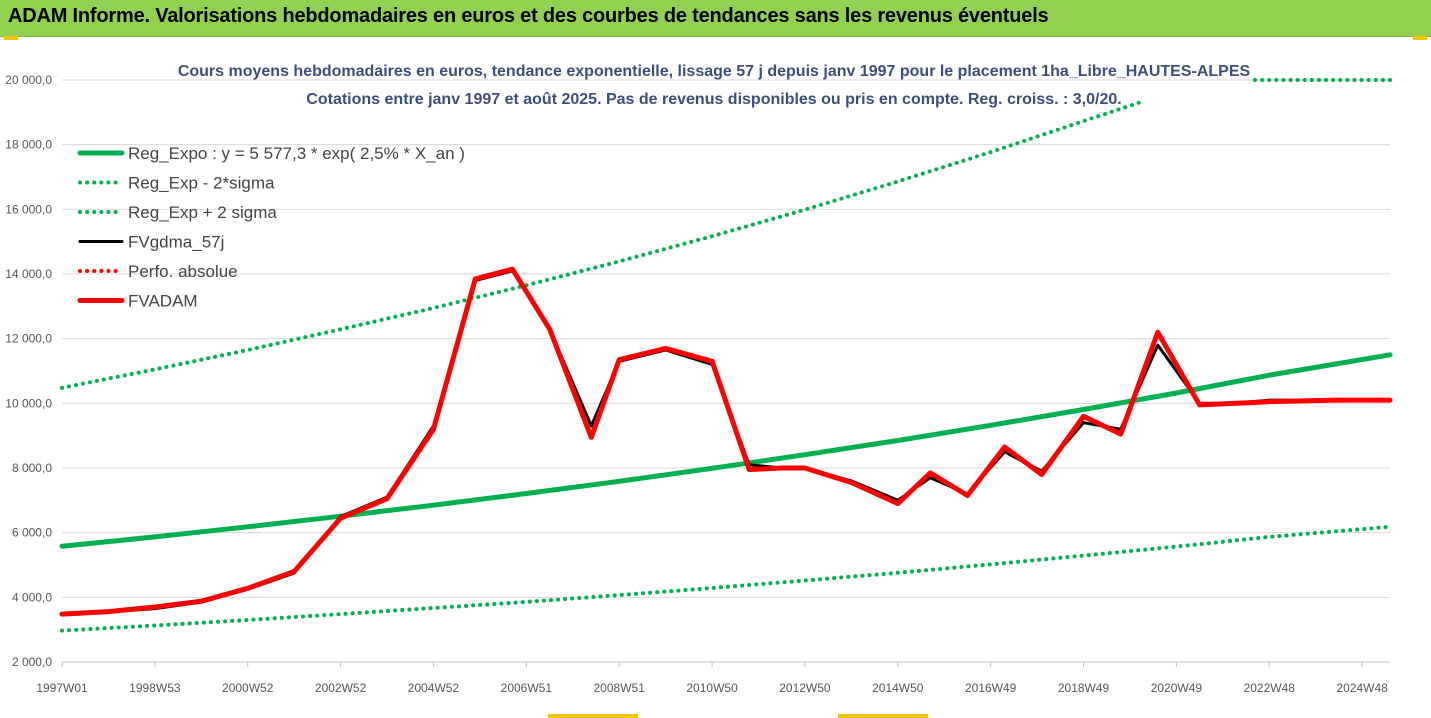 The image size is (1431, 718). Describe the element at coordinates (32, 468) in the screenshot. I see `y-tick-label: 8 000,0` at that location.